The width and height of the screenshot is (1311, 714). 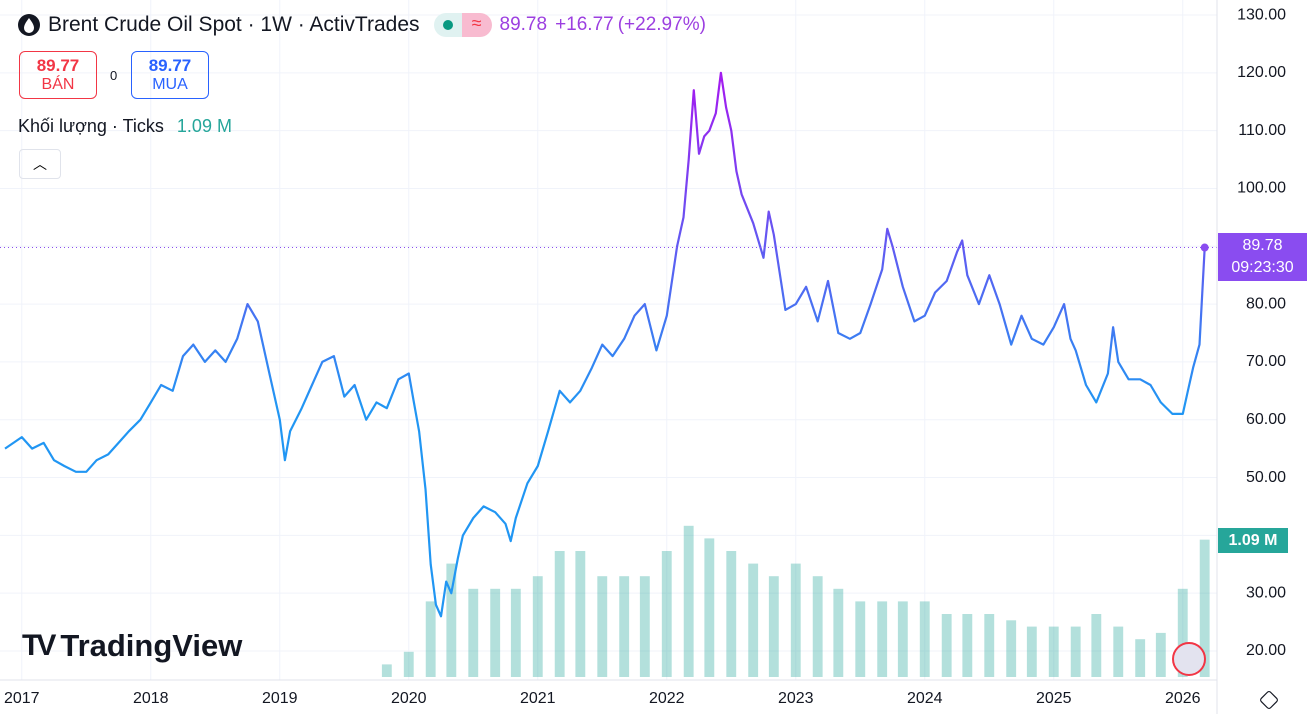 What do you see at coordinates (114, 75) in the screenshot?
I see `spread: 0` at bounding box center [114, 75].